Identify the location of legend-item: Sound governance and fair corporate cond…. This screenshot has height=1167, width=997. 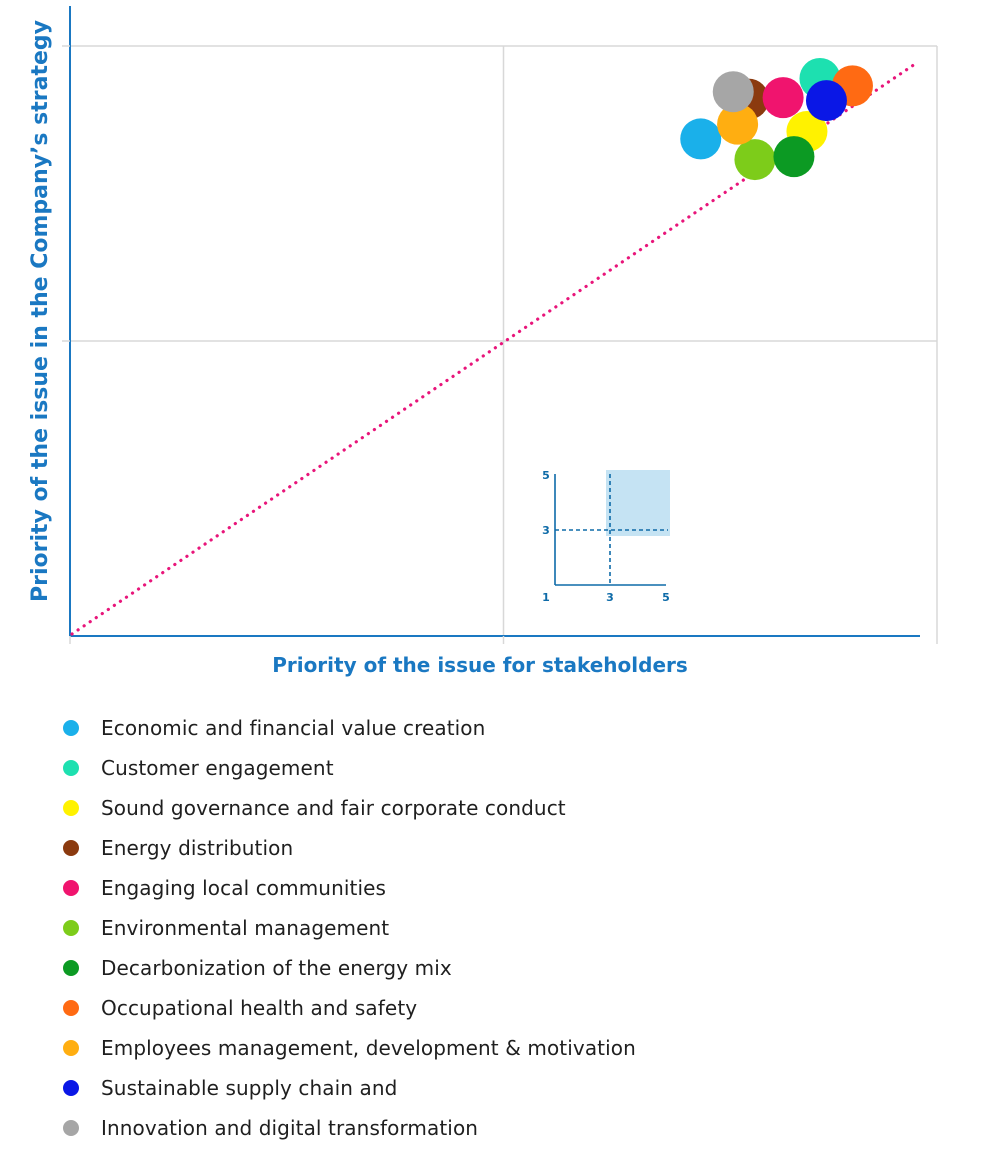
(348, 808).